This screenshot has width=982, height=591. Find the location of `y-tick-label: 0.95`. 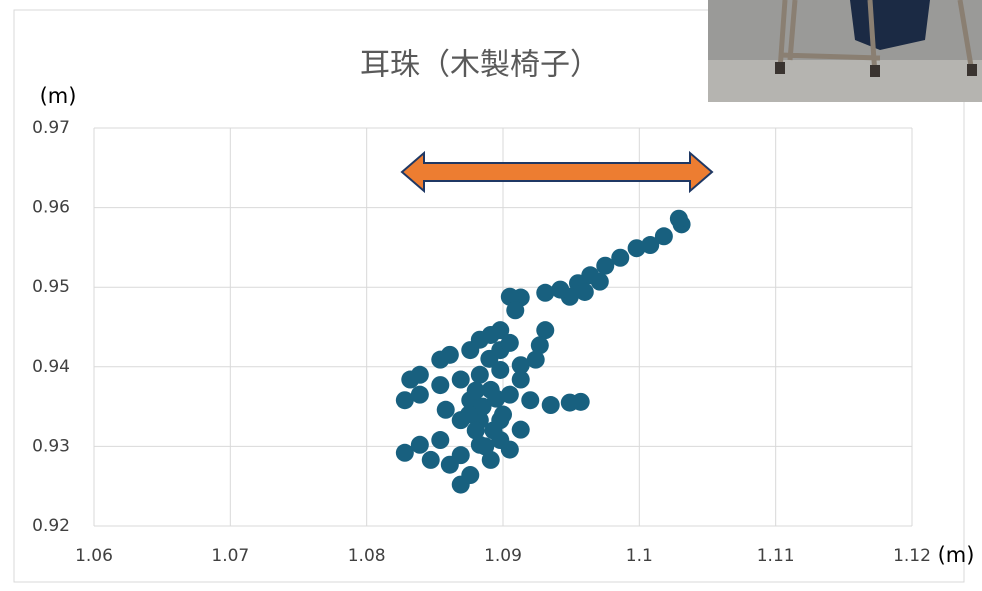

y-tick-label: 0.95 is located at coordinates (51, 287).